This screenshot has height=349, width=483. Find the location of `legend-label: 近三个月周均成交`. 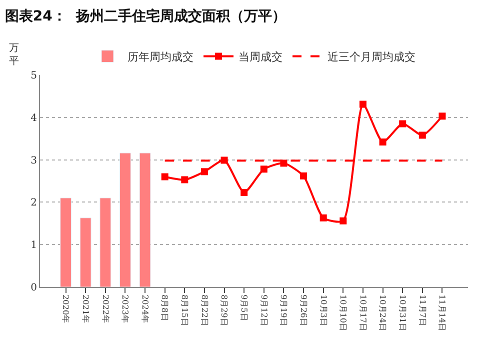

legend-label: 近三个月周均成交 is located at coordinates (372, 57).